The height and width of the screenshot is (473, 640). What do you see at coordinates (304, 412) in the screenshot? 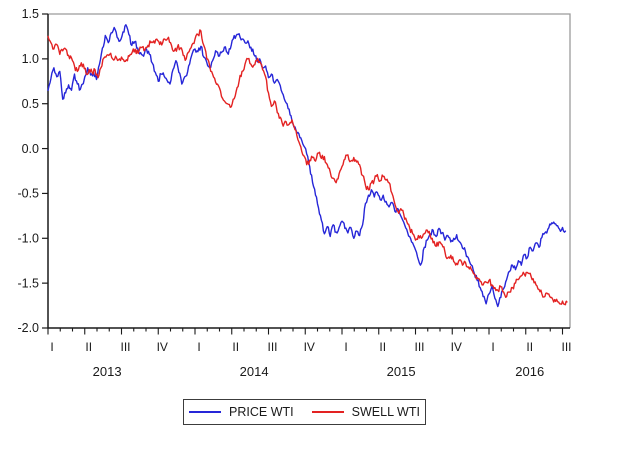
I see `chart-legend: PRICE WTI SWELL WTI` at bounding box center [304, 412].